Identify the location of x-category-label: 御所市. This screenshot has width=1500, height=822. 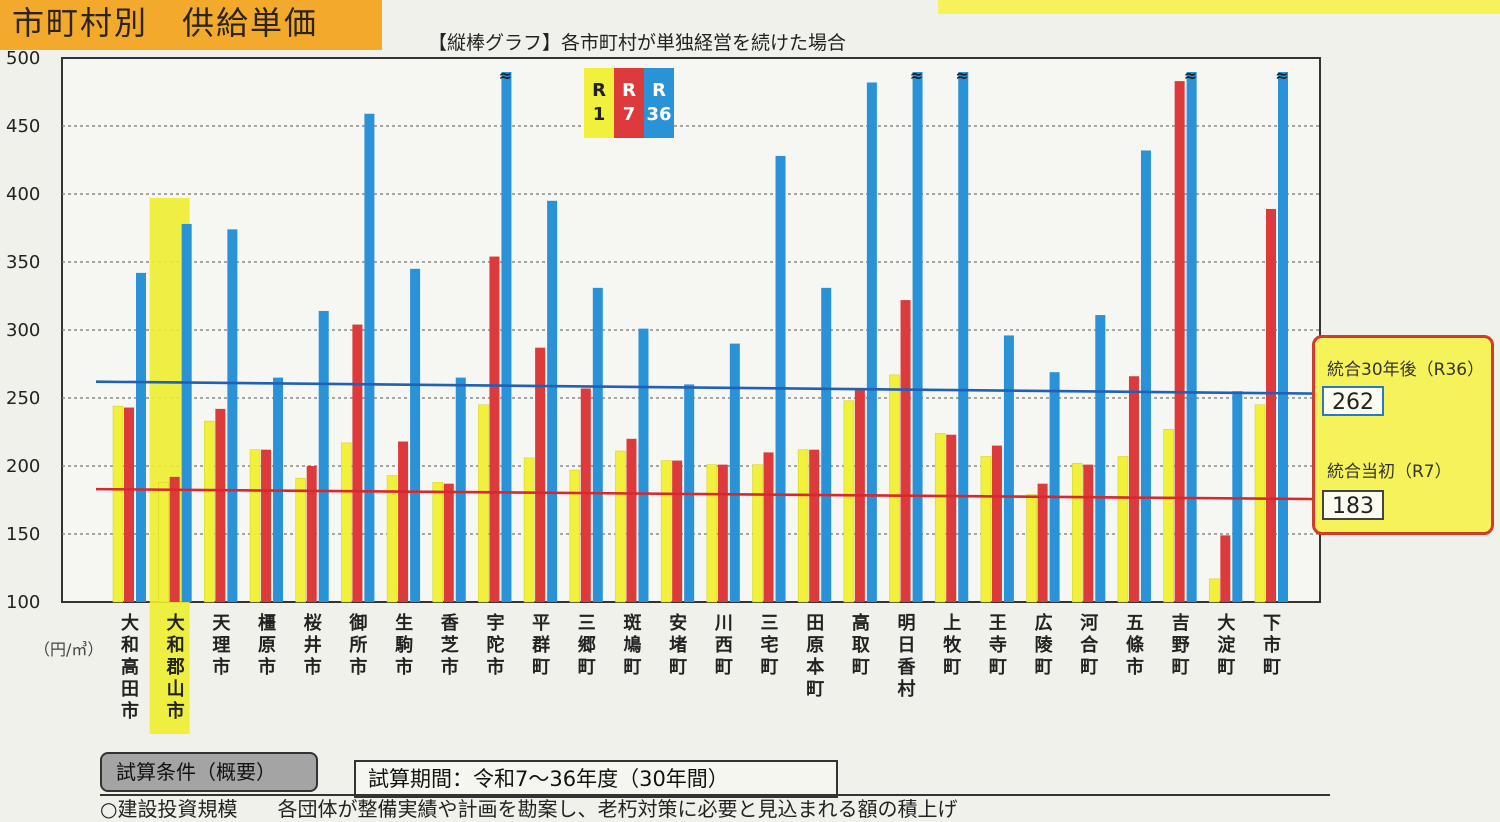
(357, 645).